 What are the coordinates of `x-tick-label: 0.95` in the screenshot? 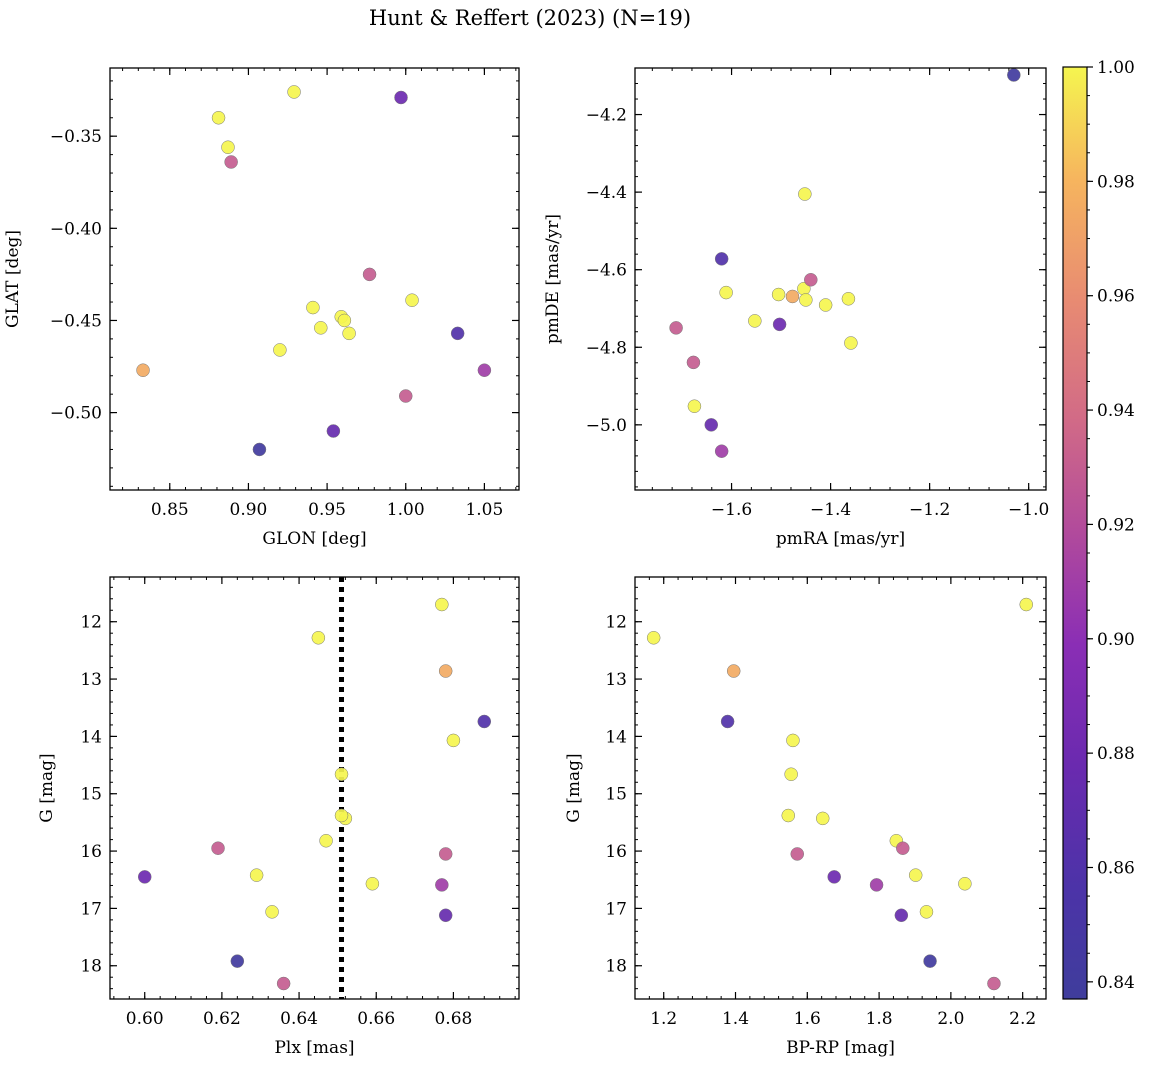 It's located at (327, 510).